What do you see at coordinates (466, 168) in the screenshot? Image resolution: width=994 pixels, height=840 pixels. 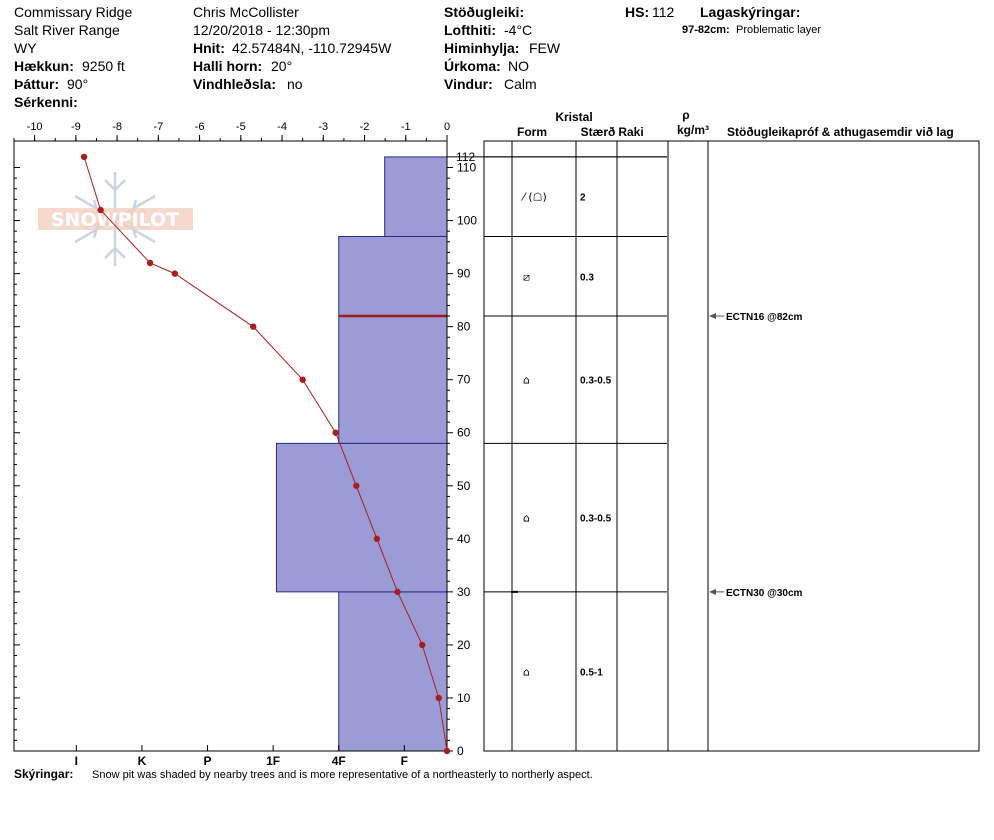 I see `depth-tick-label: 110` at bounding box center [466, 168].